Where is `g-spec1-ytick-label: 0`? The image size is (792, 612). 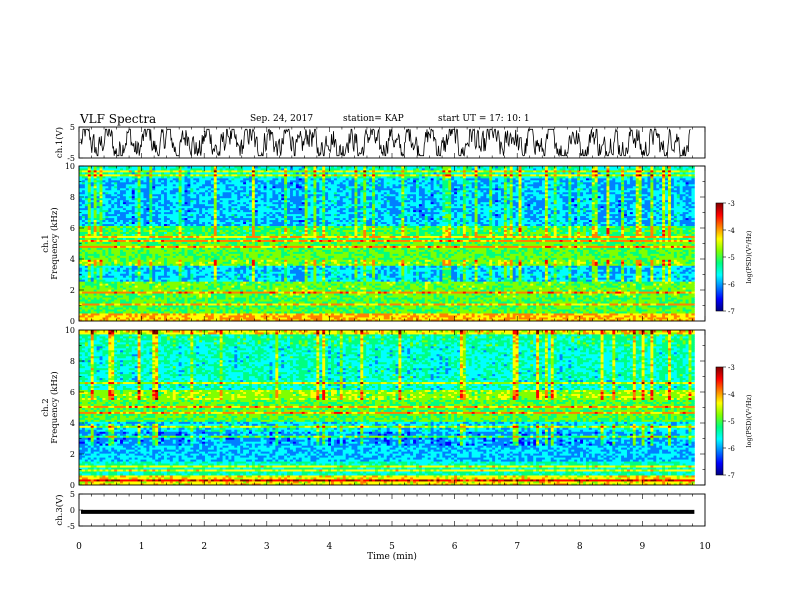
g-spec1-ytick-label: 0 is located at coordinates (72, 321).